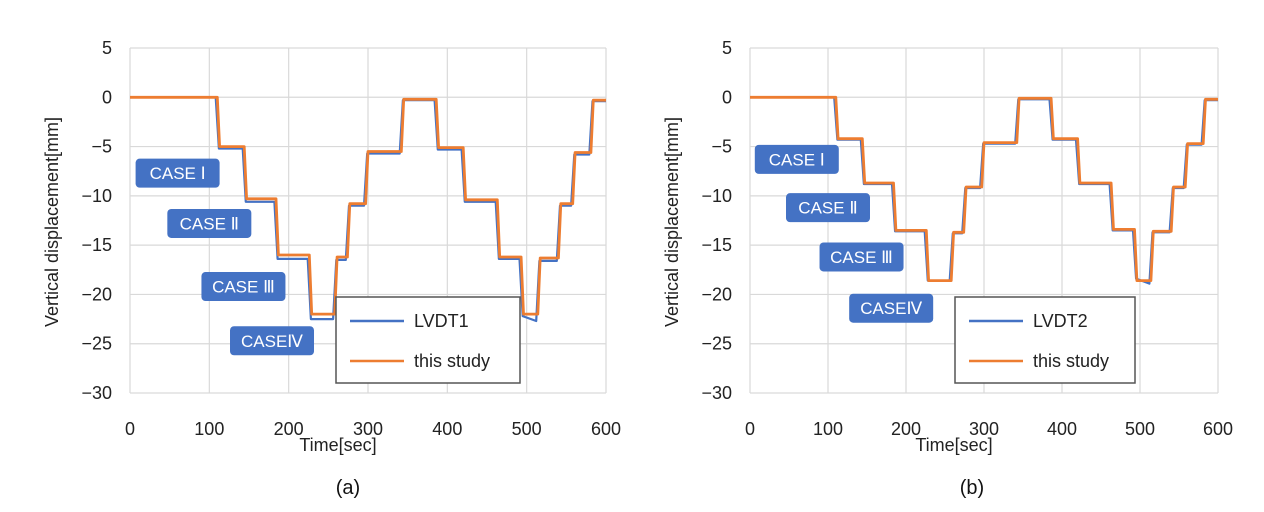 The width and height of the screenshot is (1264, 512). I want to click on panel-caption: (b), so click(972, 488).